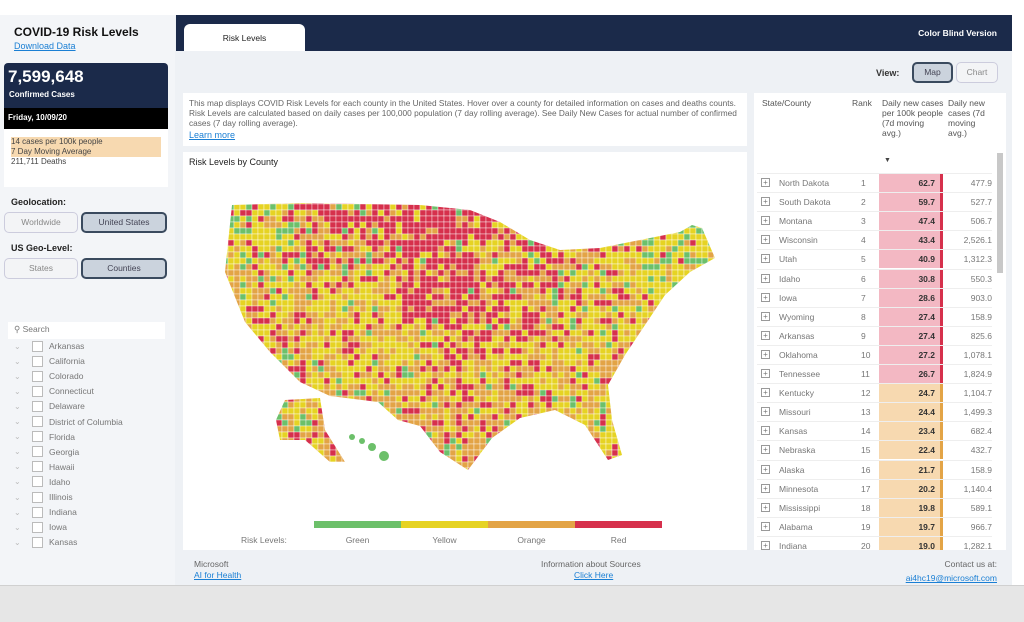 Image resolution: width=1024 pixels, height=622 pixels. I want to click on table-row: + Mississippi 18 19.8 589.1, so click(874, 507).